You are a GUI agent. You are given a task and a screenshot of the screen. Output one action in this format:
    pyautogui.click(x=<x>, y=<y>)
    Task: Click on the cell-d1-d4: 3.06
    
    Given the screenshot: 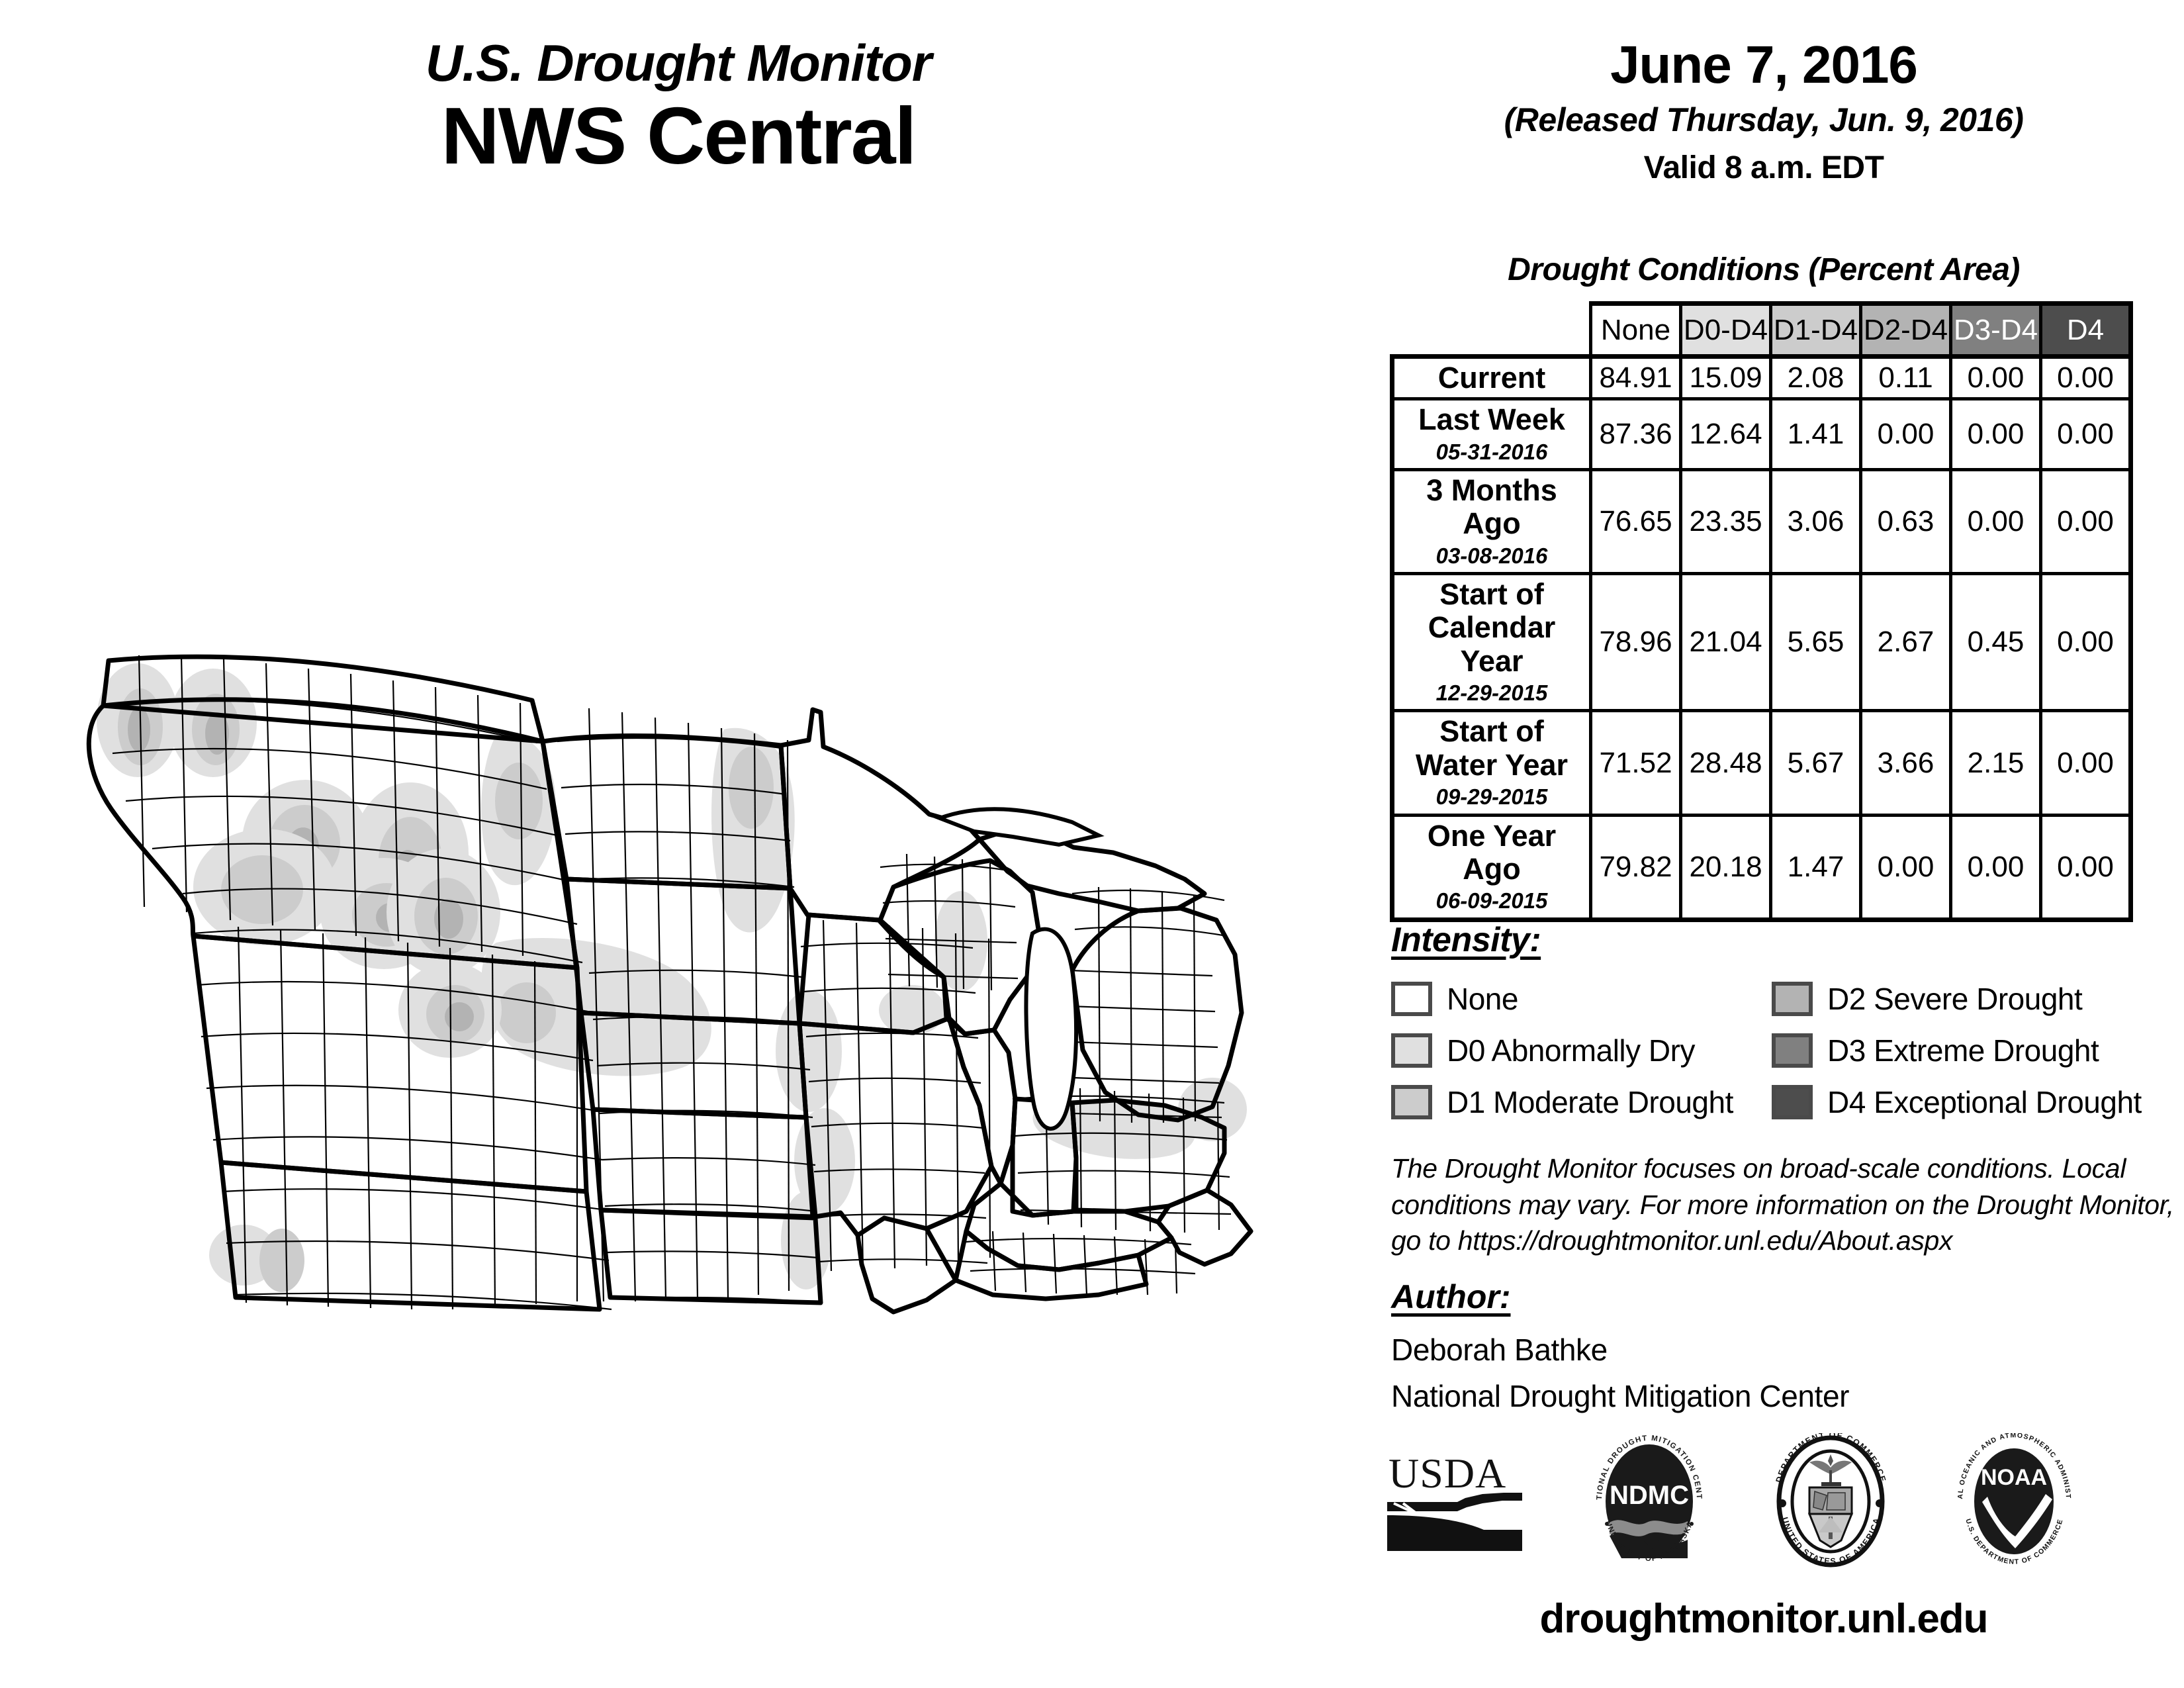 What is the action you would take?
    pyautogui.click(x=1815, y=522)
    